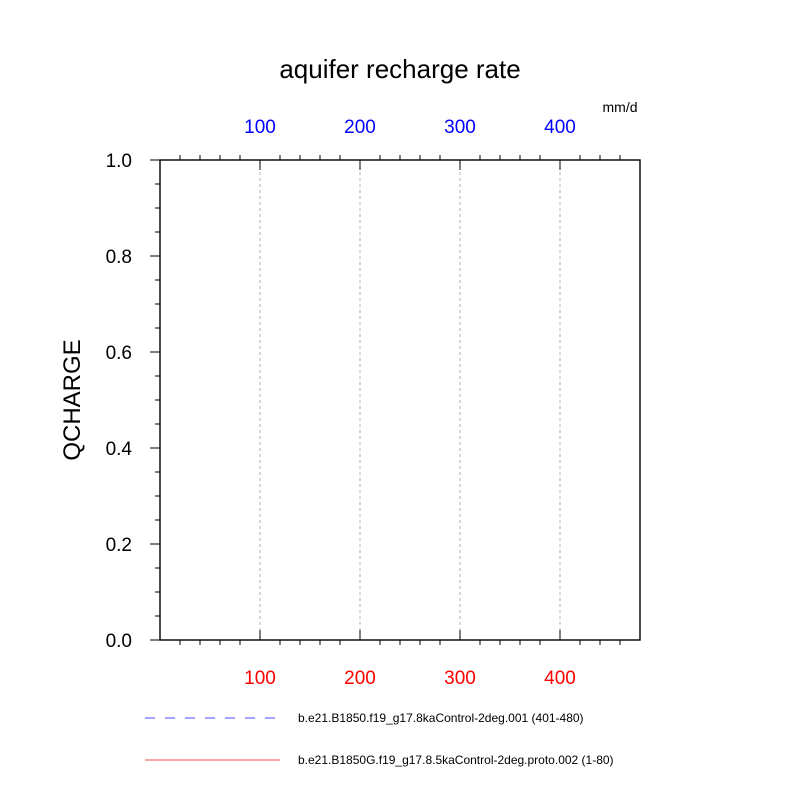  Describe the element at coordinates (410, 127) in the screenshot. I see `x-top-tick-labels: 100 200 300 400` at that location.